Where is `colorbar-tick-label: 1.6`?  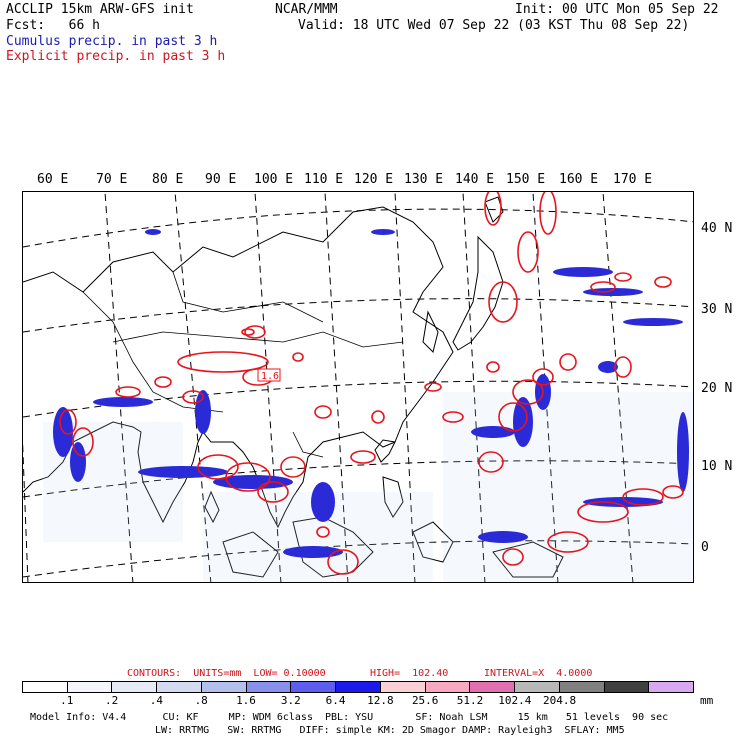 colorbar-tick-label: 1.6 is located at coordinates (246, 700).